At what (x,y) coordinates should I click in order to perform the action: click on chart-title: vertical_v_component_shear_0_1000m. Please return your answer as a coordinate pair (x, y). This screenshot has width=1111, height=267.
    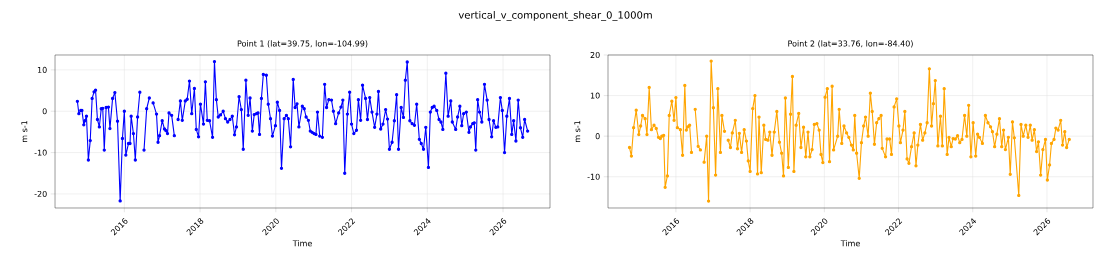
    Looking at the image, I should click on (555, 16).